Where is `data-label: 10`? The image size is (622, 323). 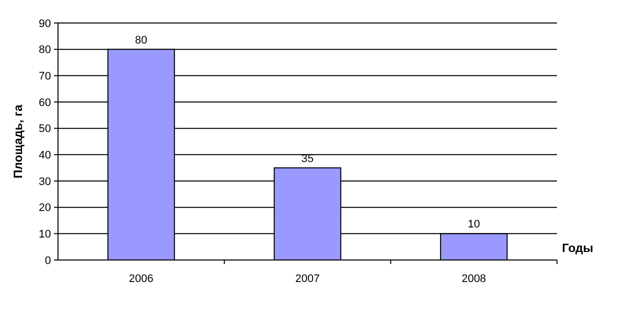
data-label: 10 is located at coordinates (474, 224).